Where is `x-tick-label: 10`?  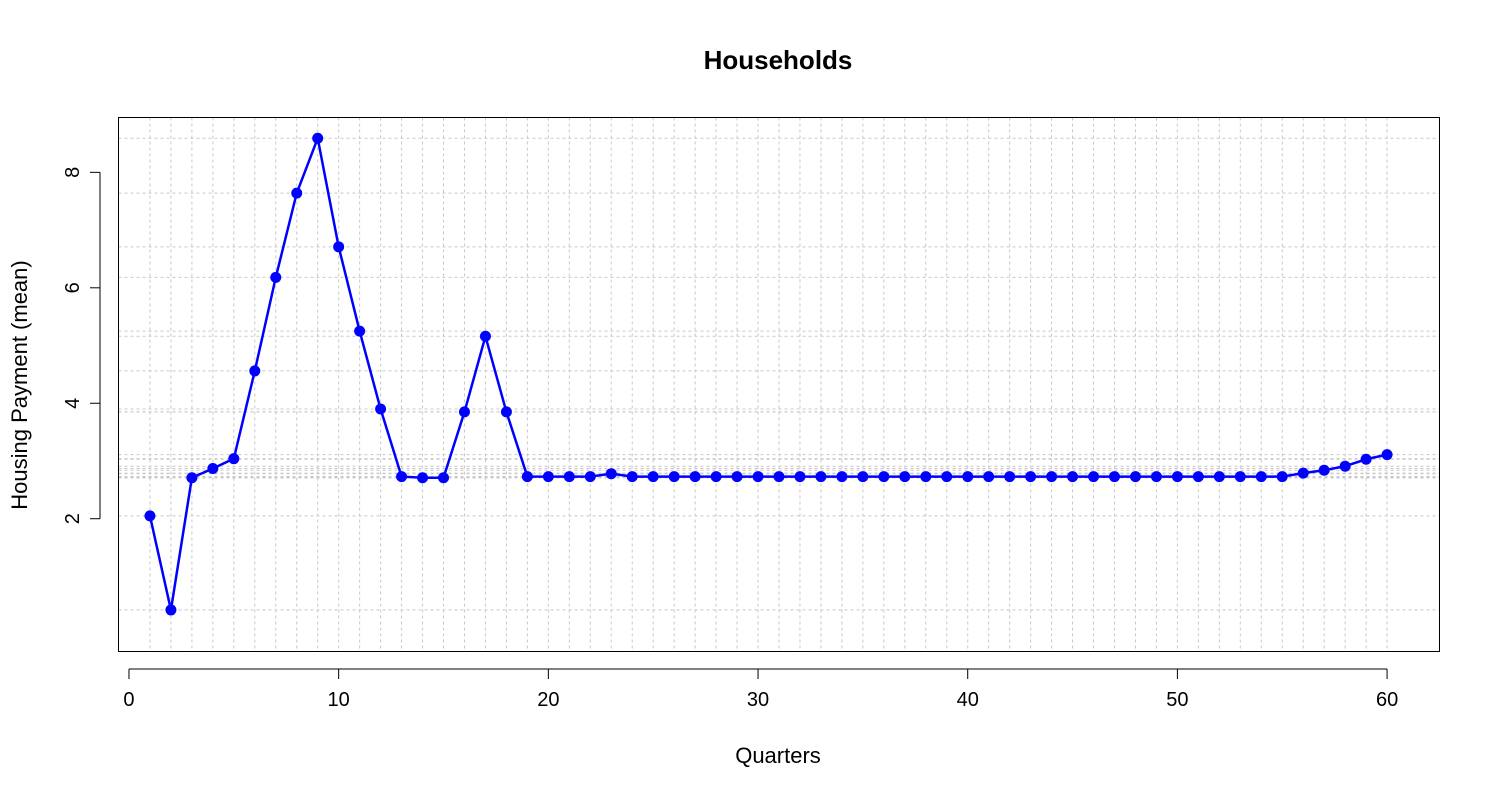 x-tick-label: 10 is located at coordinates (339, 700).